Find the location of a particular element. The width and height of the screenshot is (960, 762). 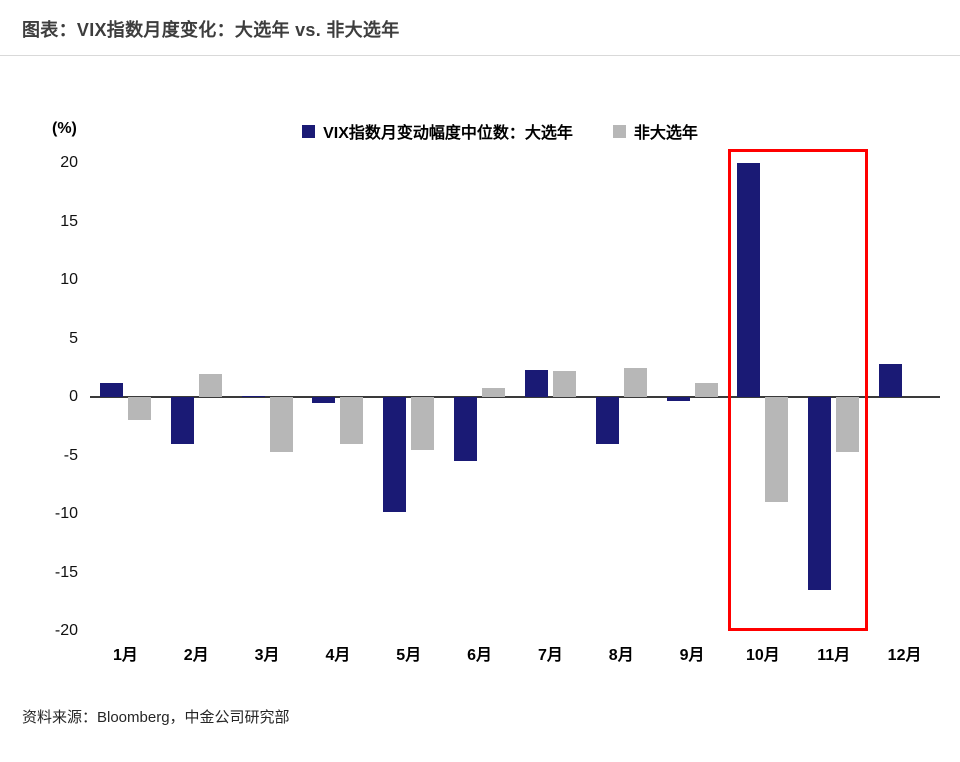

highlight-box-oct-nov is located at coordinates (798, 390).